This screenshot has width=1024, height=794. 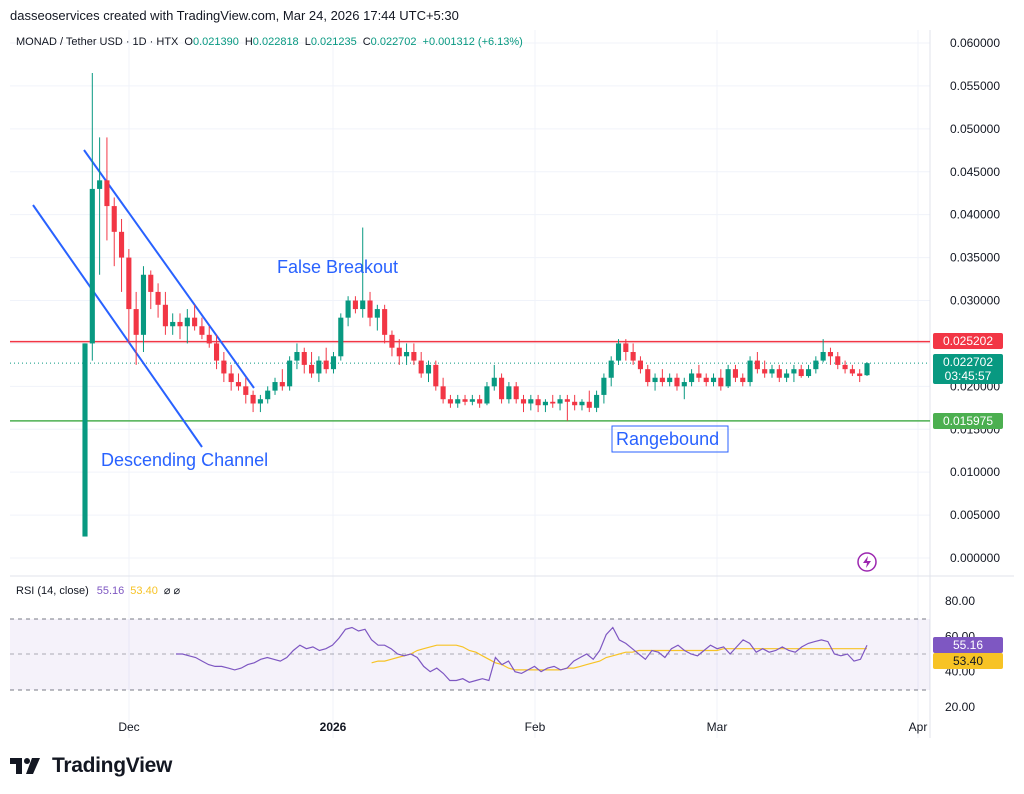 I want to click on channel-lower-line, so click(x=117, y=326).